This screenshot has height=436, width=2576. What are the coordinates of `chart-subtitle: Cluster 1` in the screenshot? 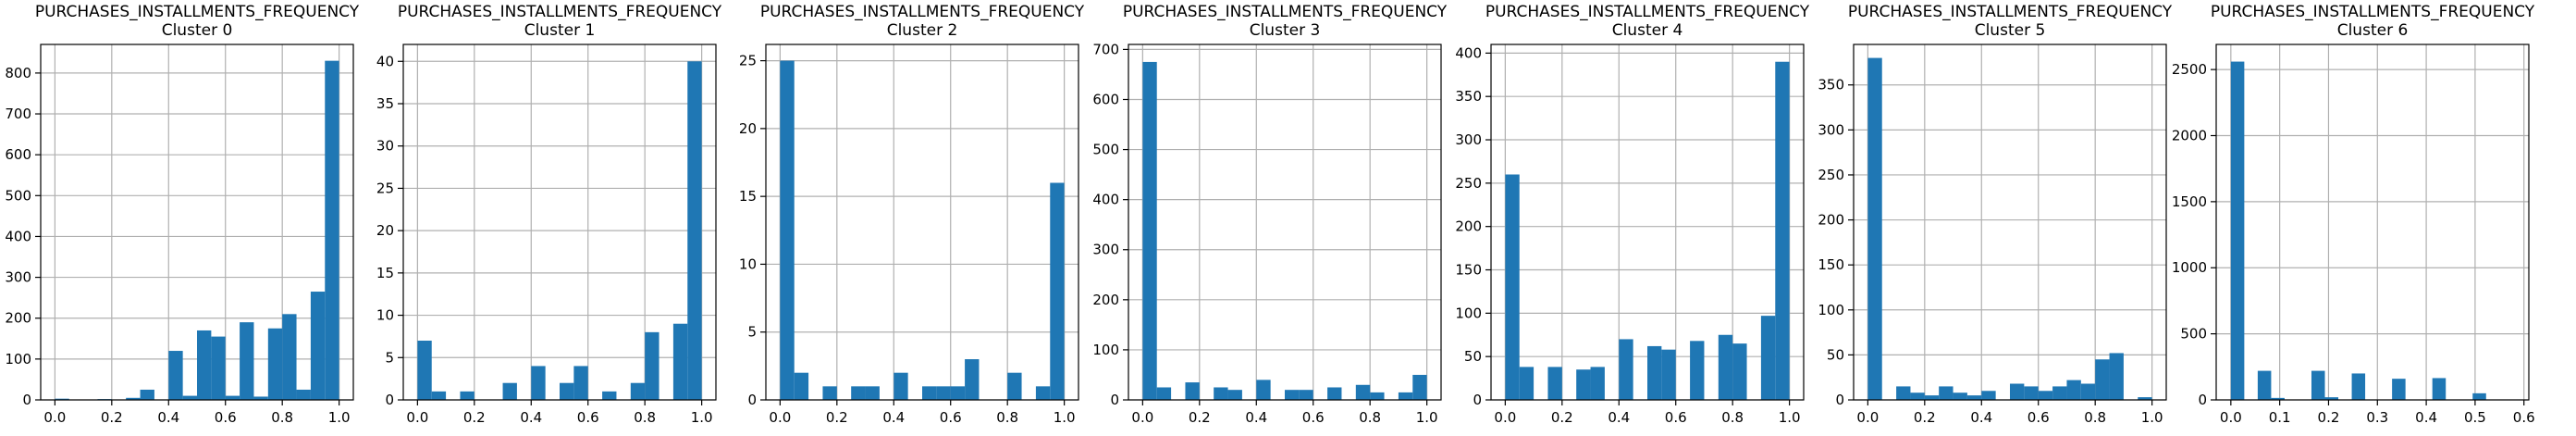 It's located at (560, 30).